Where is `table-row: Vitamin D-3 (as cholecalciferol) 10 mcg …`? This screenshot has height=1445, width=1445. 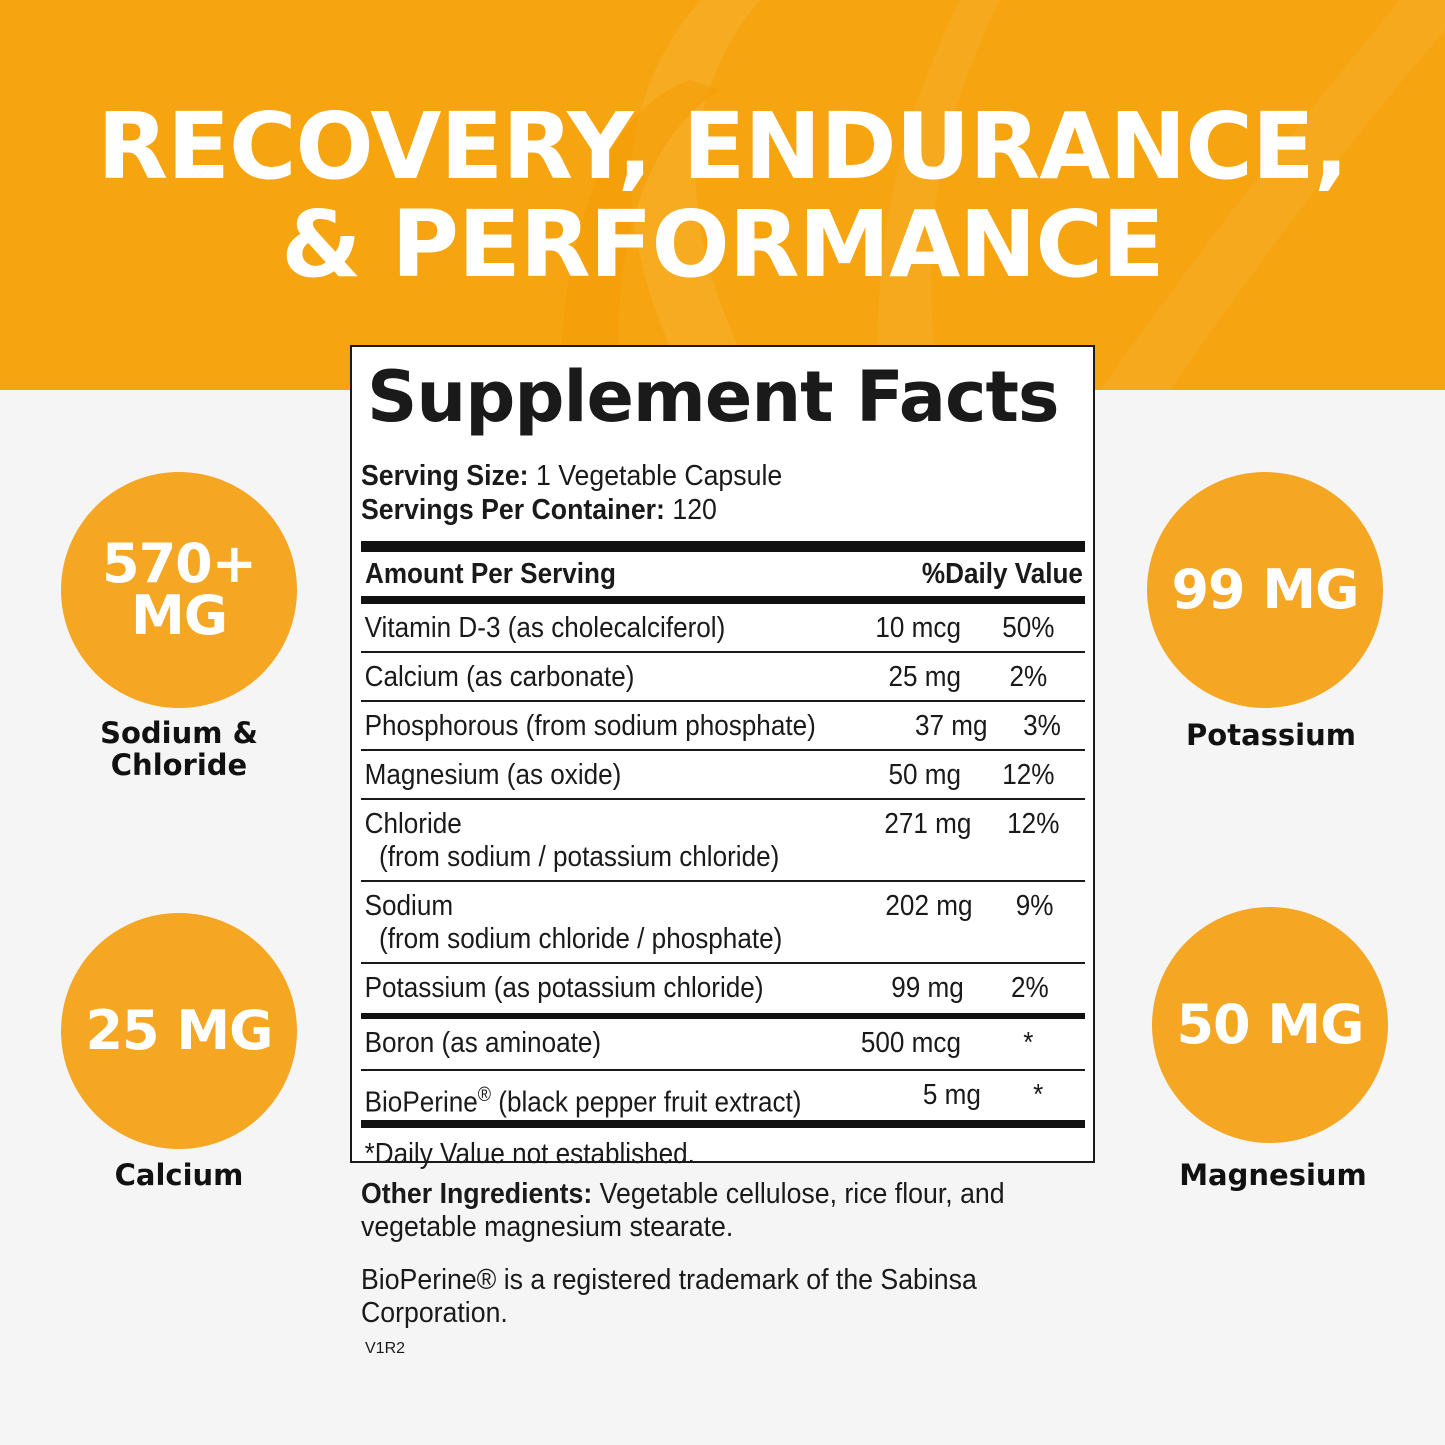
table-row: Vitamin D-3 (as cholecalciferol) 10 mcg … is located at coordinates (723, 628).